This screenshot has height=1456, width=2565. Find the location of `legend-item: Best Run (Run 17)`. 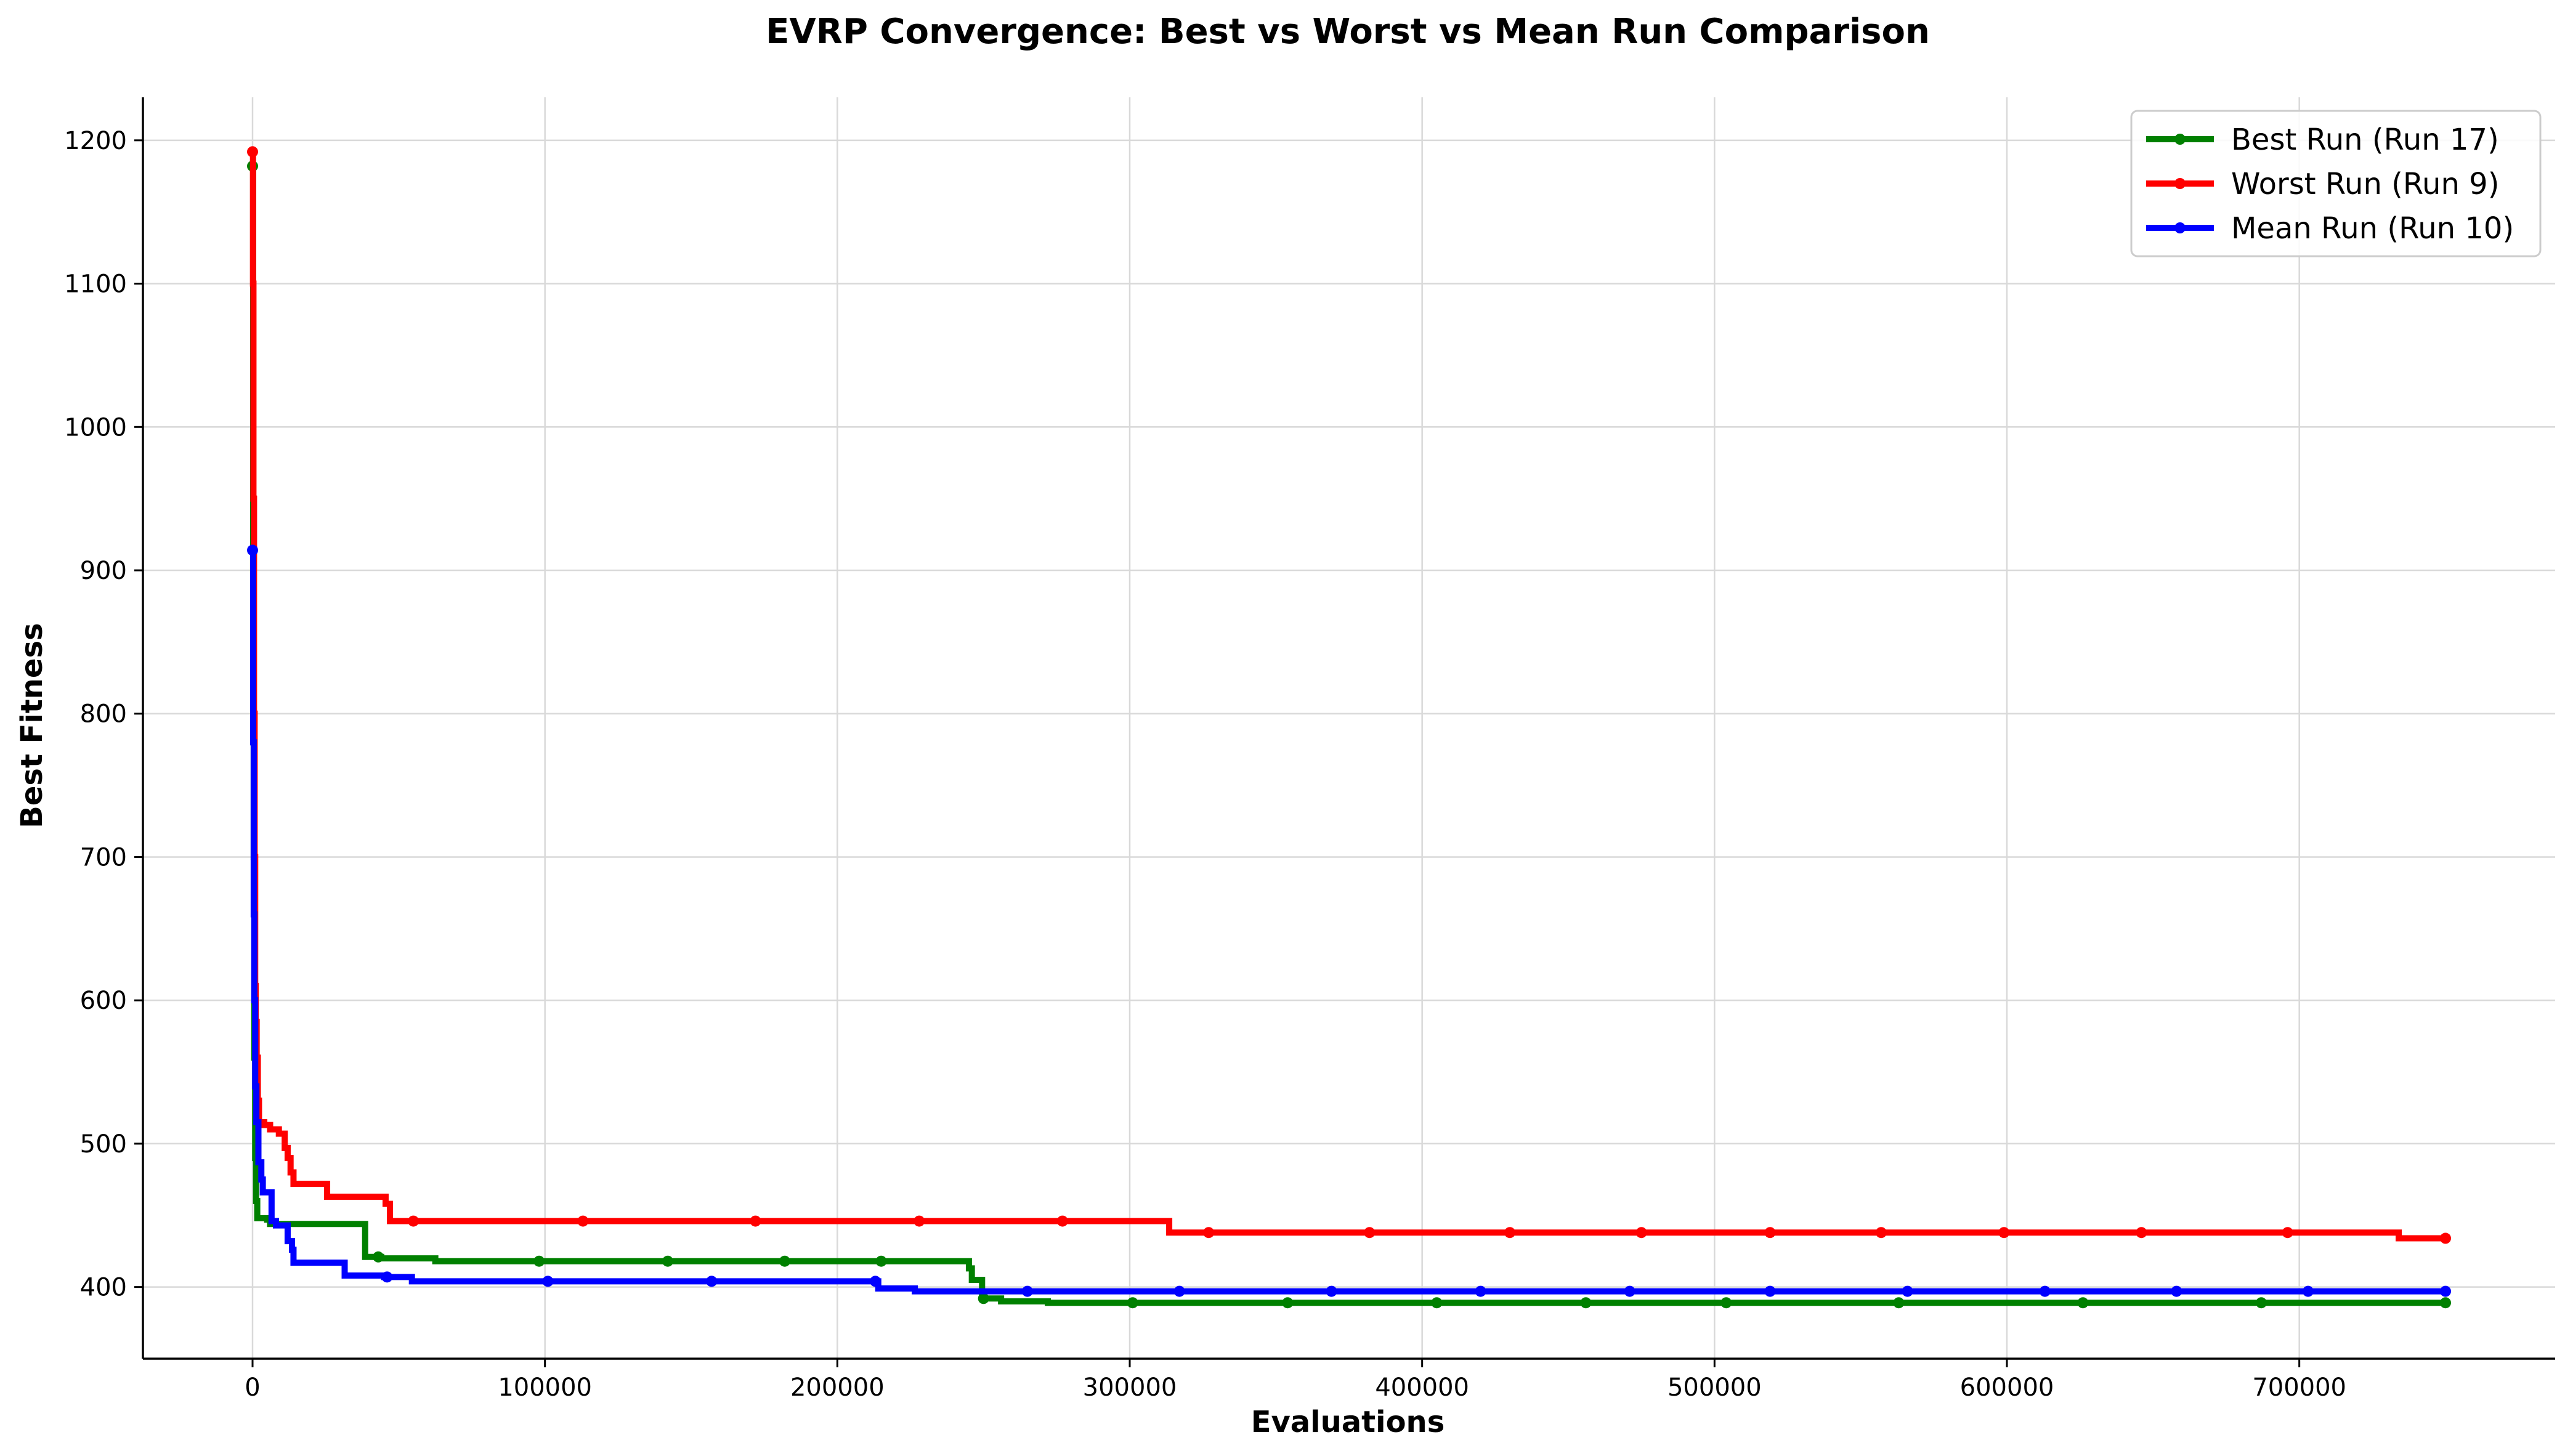

legend-item: Best Run (Run 17) is located at coordinates (2322, 140).